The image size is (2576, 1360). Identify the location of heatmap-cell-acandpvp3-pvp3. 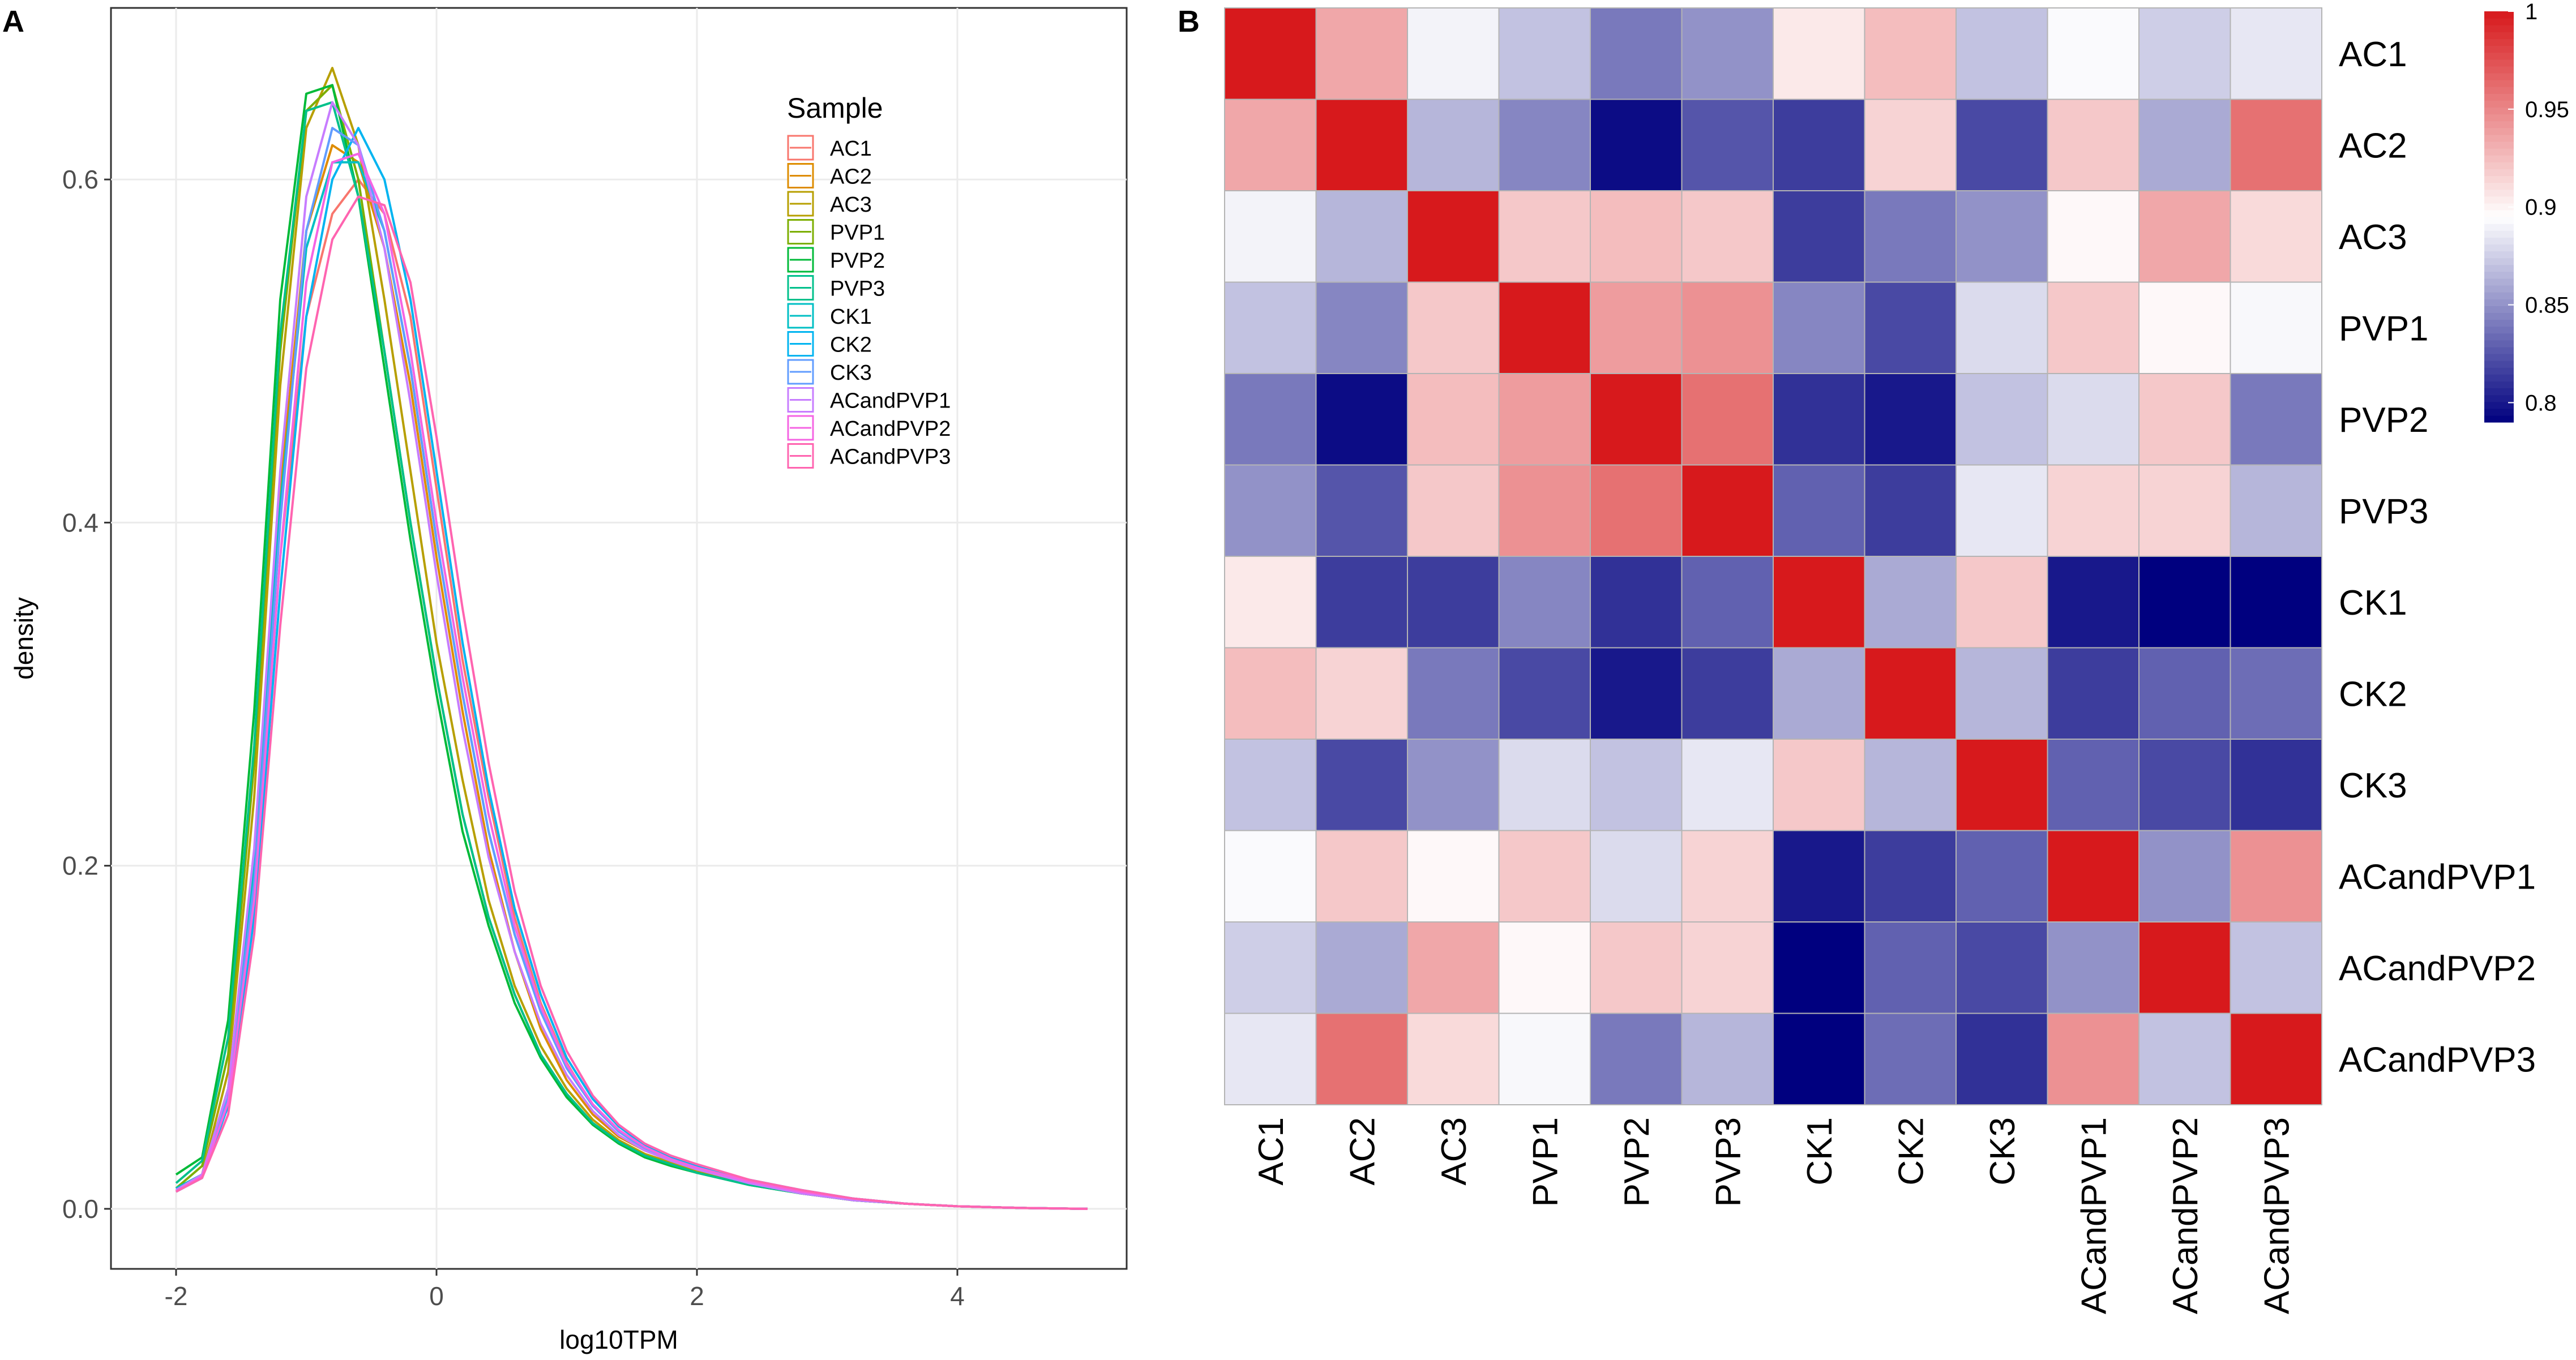
(1727, 1059).